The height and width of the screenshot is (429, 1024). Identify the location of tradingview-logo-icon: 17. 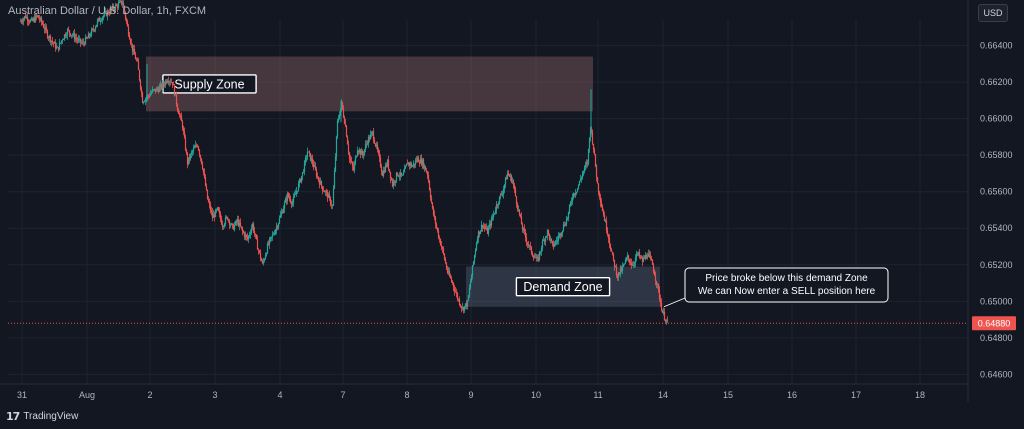
(13, 416).